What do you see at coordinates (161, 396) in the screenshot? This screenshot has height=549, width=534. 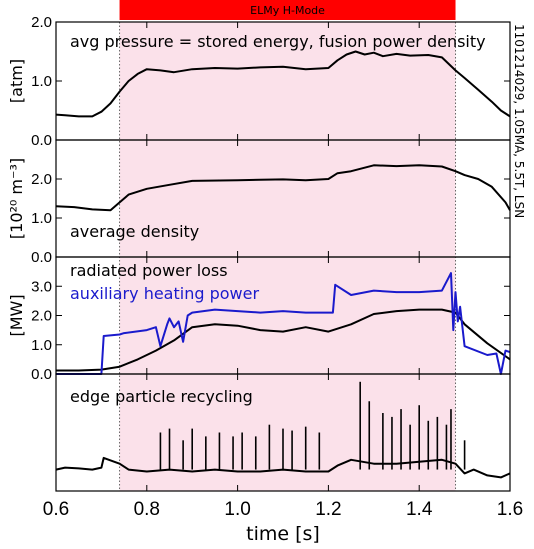 I see `annotation-recycling-0: edge particle recycling` at bounding box center [161, 396].